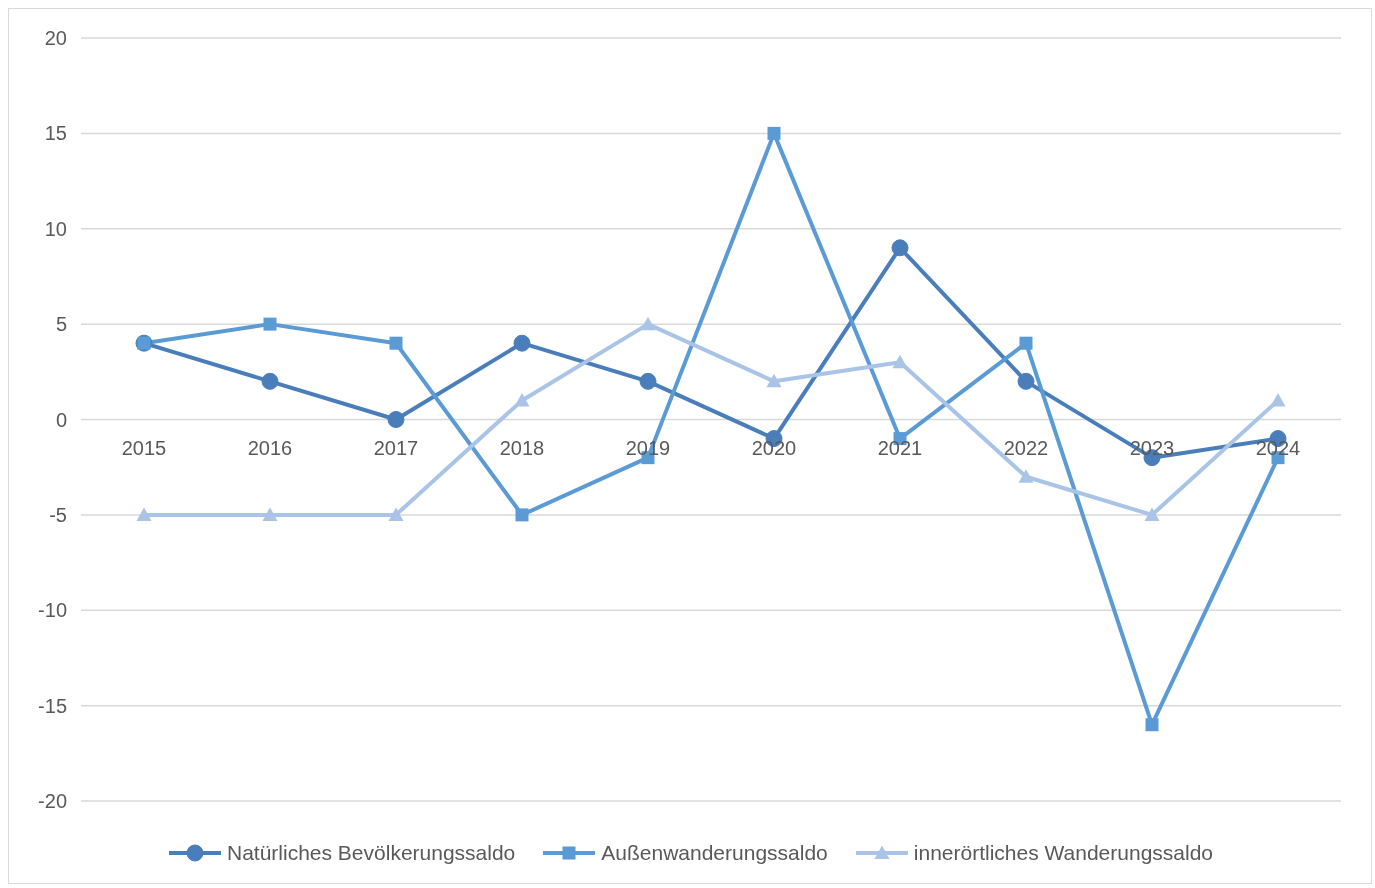 Image resolution: width=1375 pixels, height=888 pixels. I want to click on x-tick-label: 2015, so click(144, 447).